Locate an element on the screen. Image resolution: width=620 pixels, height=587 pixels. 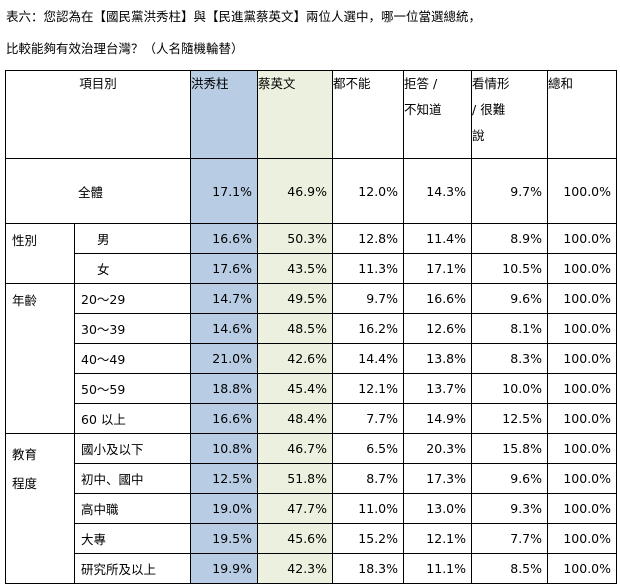
cell-hung: 21.0% is located at coordinates (224, 358).